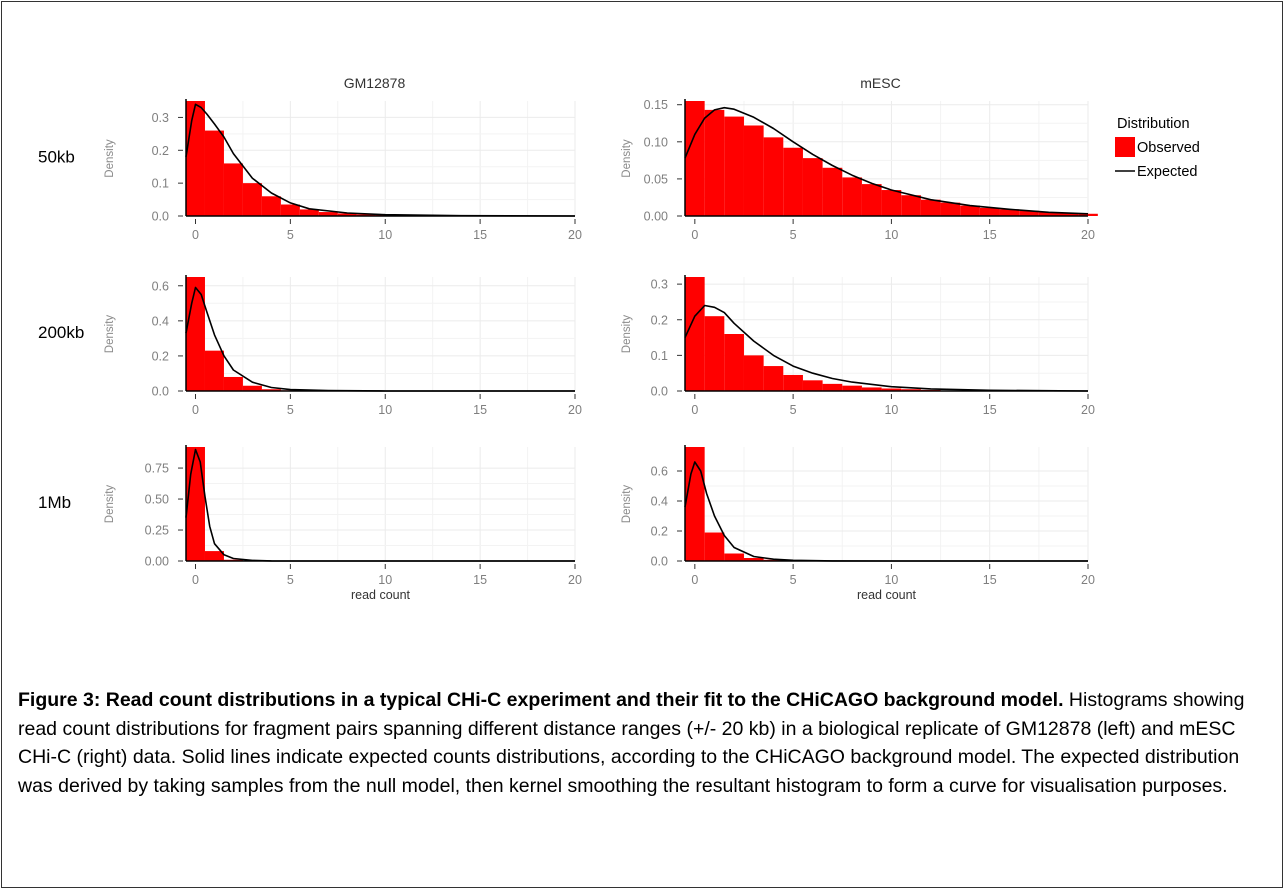 Image resolution: width=1286 pixels, height=891 pixels. I want to click on panel-mesc-1mb-xtick-label: 5, so click(793, 580).